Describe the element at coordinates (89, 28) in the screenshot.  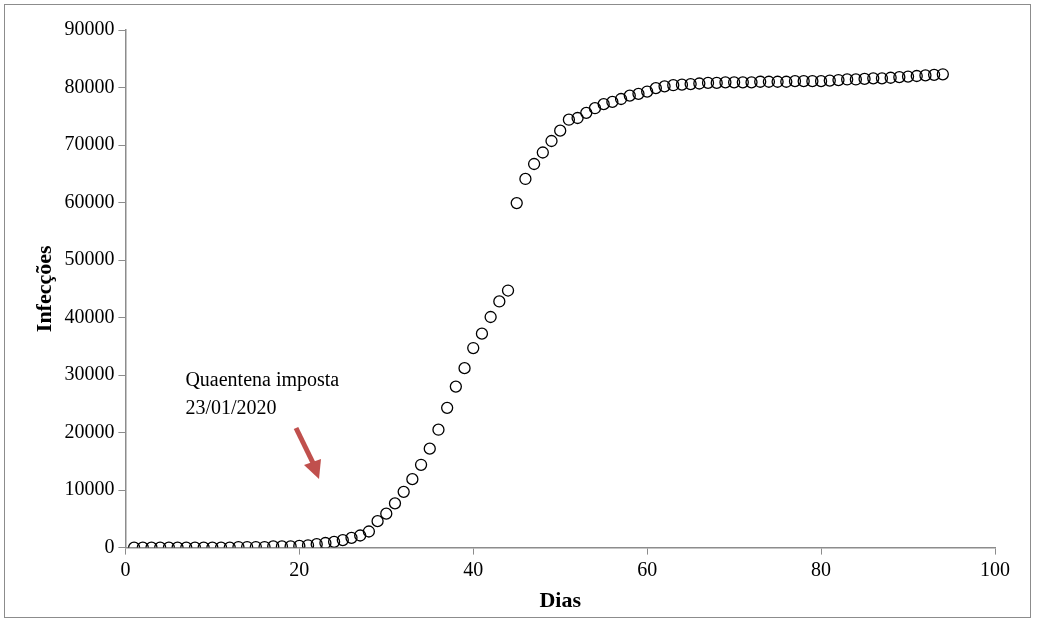
I see `y-tick-label: 90000` at that location.